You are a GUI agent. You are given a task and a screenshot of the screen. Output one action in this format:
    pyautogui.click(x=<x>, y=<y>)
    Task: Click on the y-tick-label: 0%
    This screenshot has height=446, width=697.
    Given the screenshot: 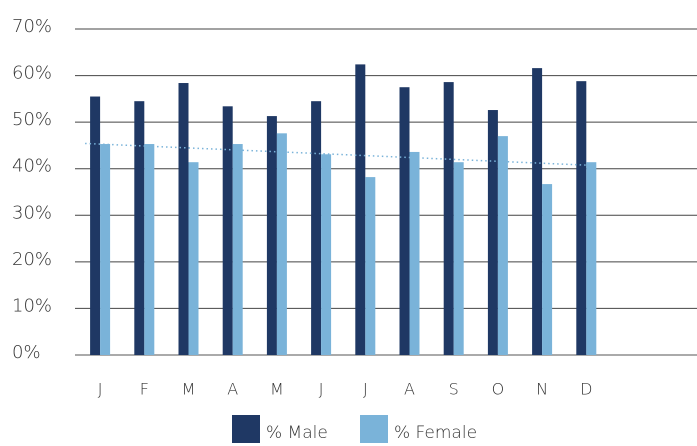 What is the action you would take?
    pyautogui.click(x=26, y=352)
    